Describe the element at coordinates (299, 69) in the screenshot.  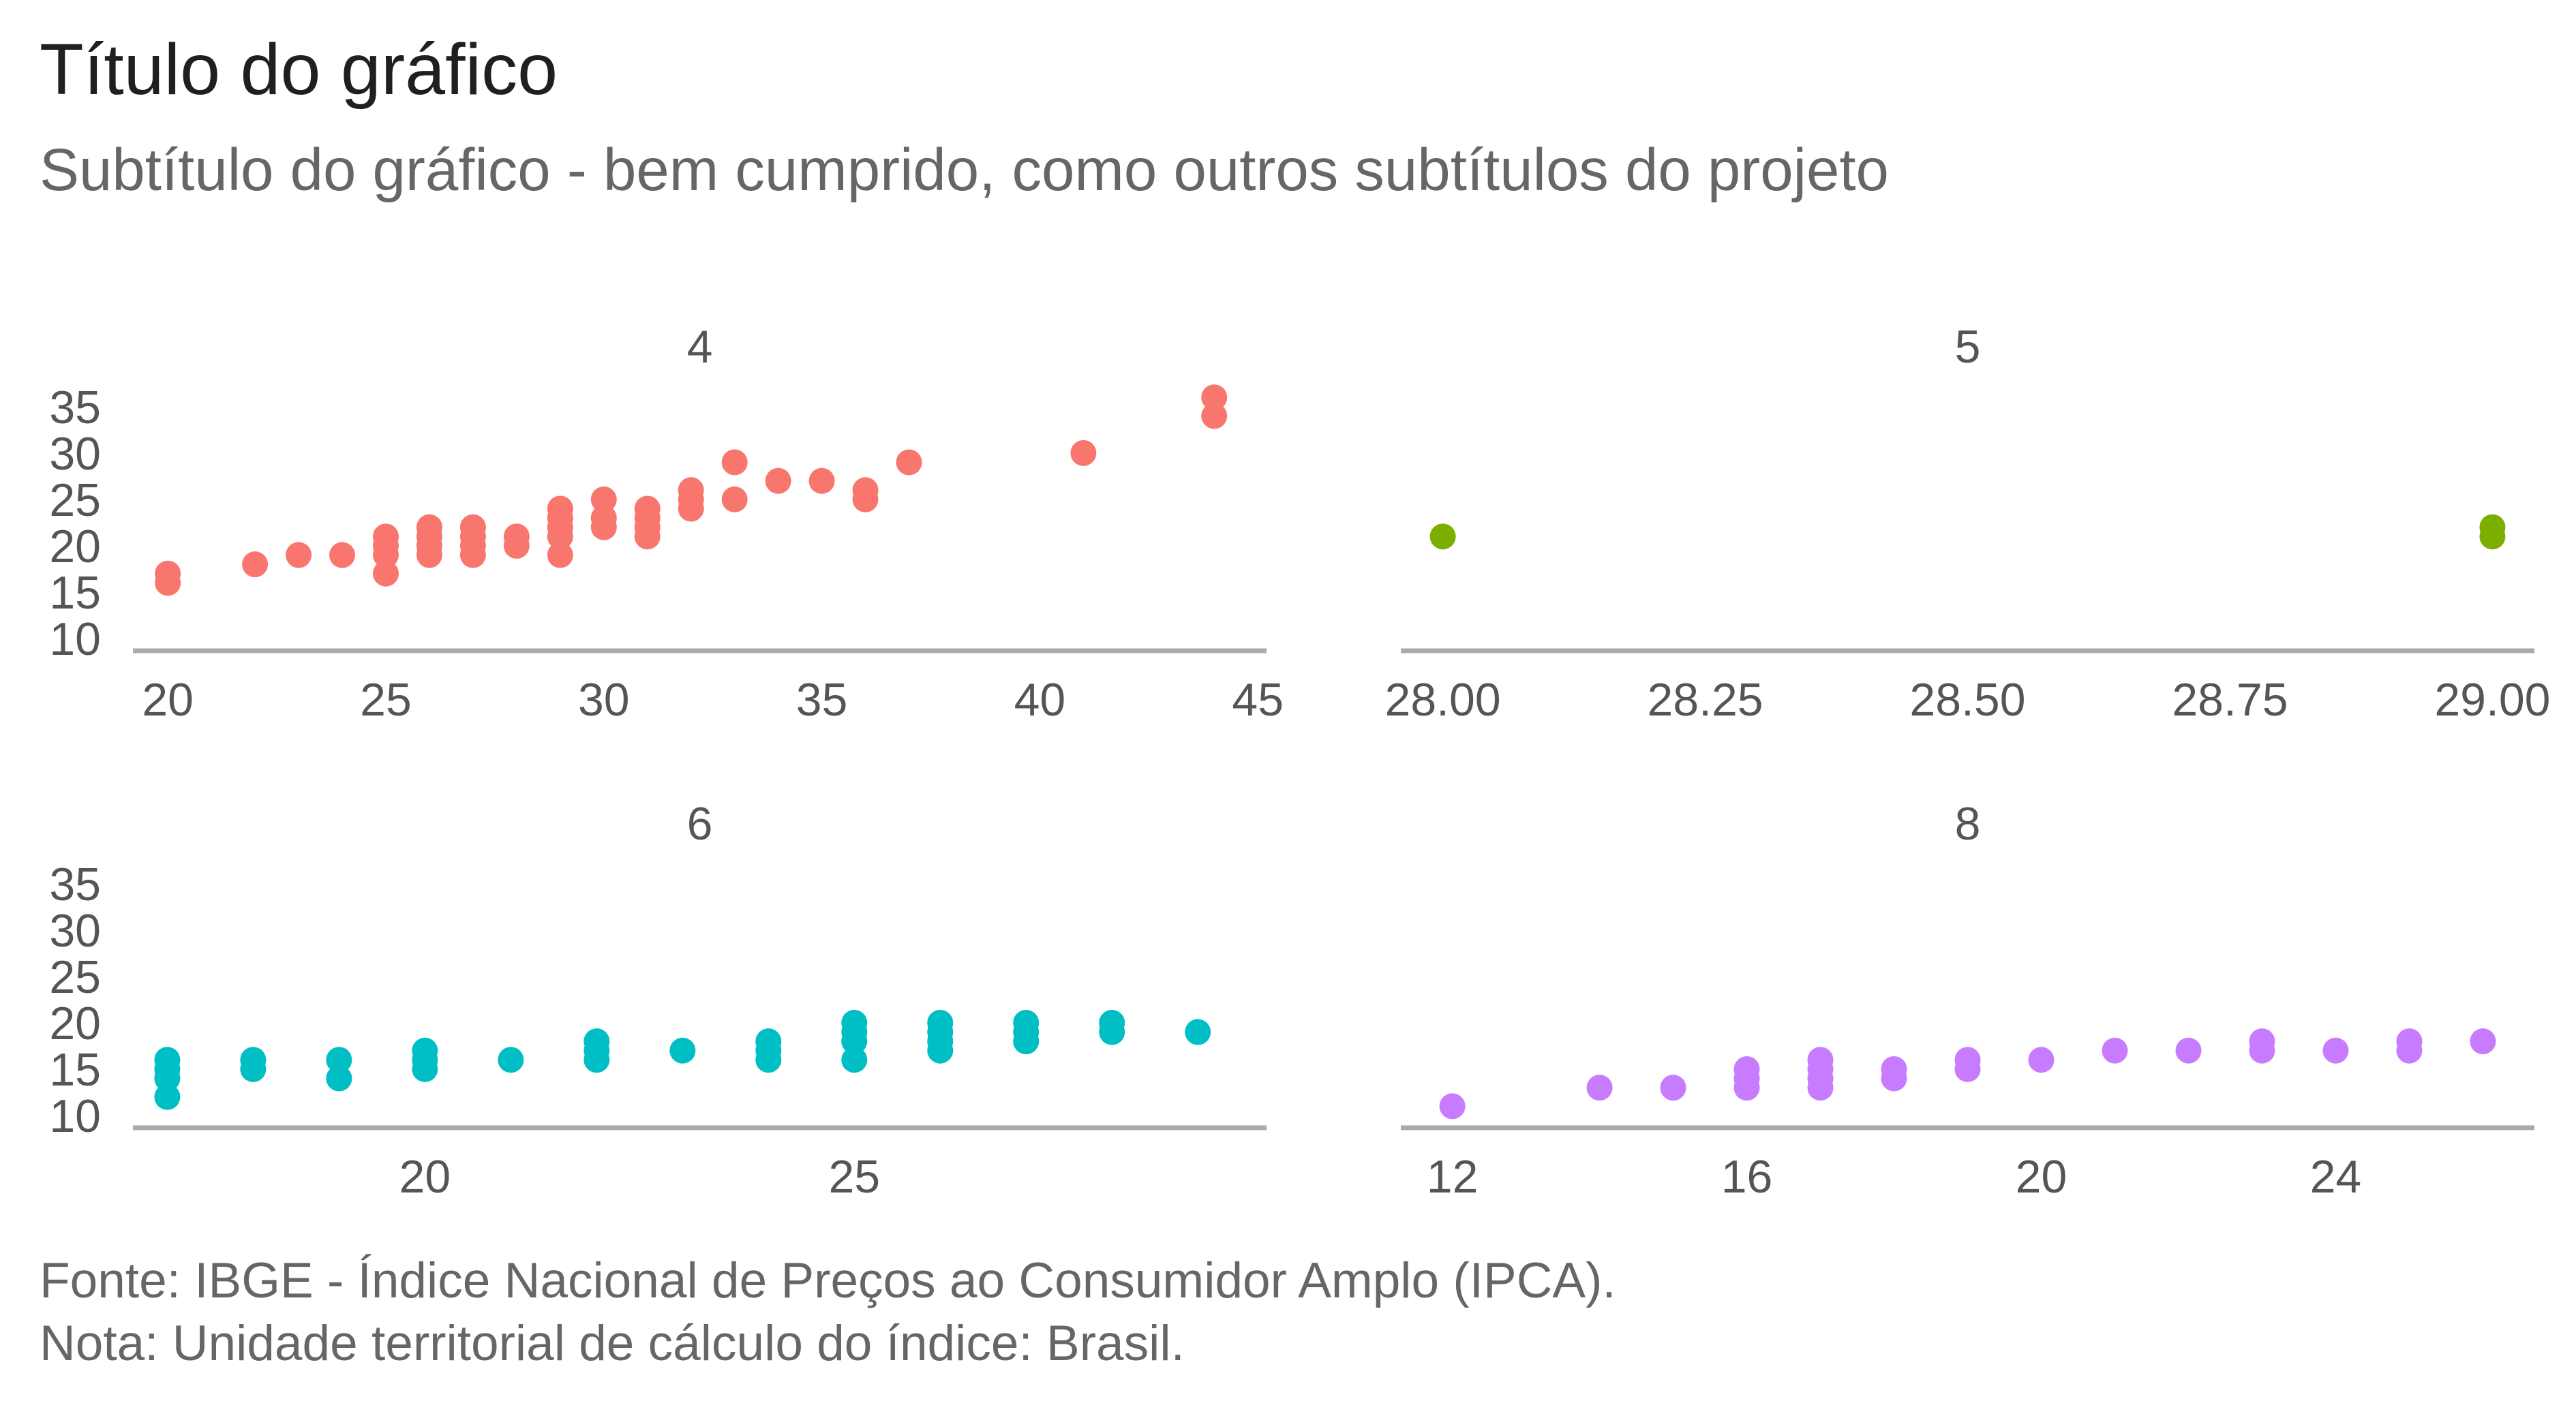
I see `chart-title: Título do gráfico` at that location.